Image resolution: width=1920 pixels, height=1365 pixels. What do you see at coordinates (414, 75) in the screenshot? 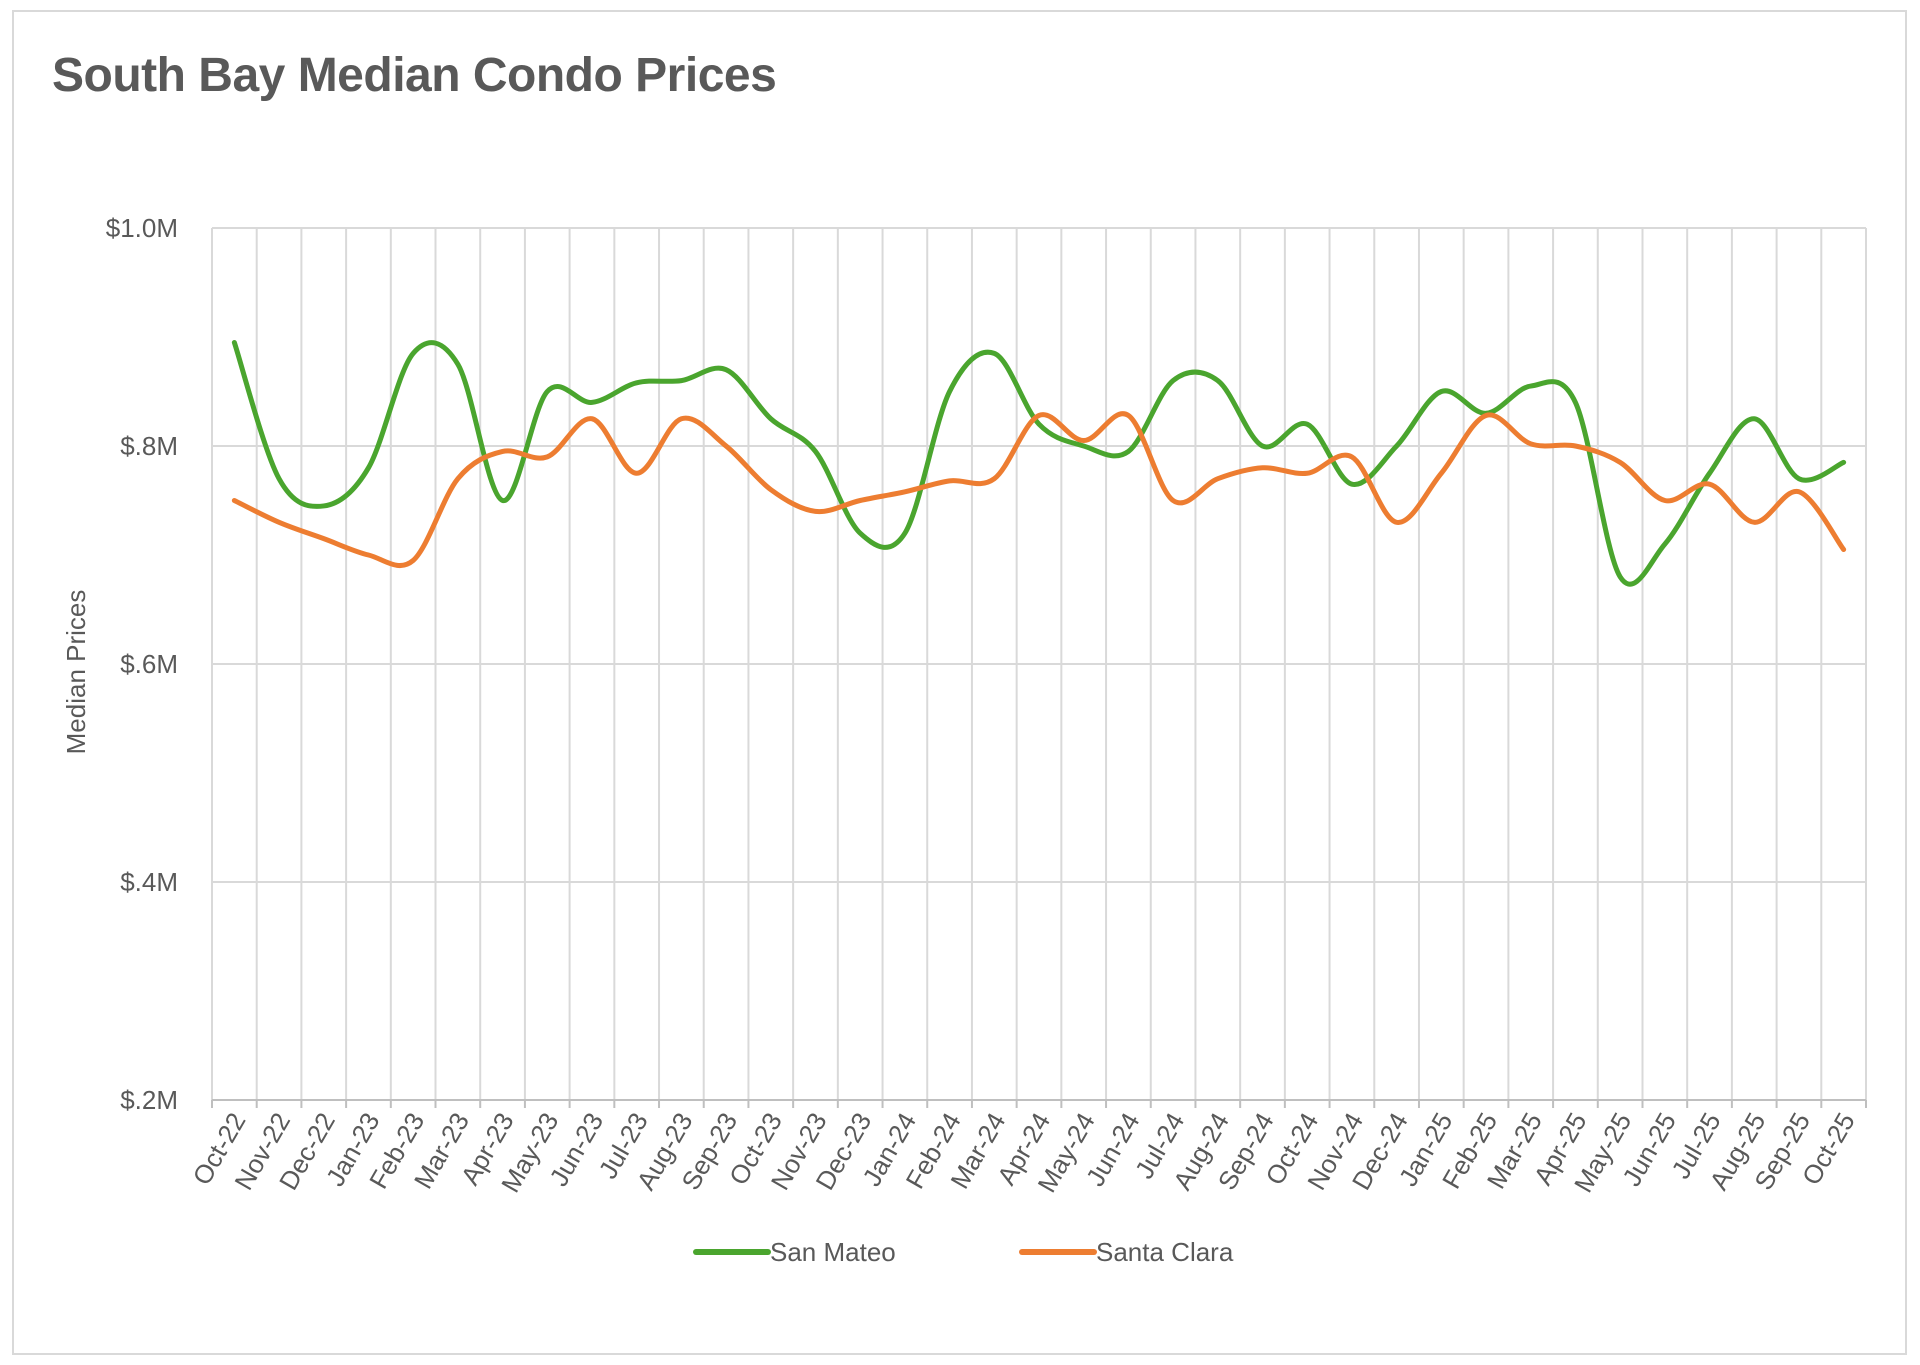
I see `chart-title: South Bay Median Condo Prices` at bounding box center [414, 75].